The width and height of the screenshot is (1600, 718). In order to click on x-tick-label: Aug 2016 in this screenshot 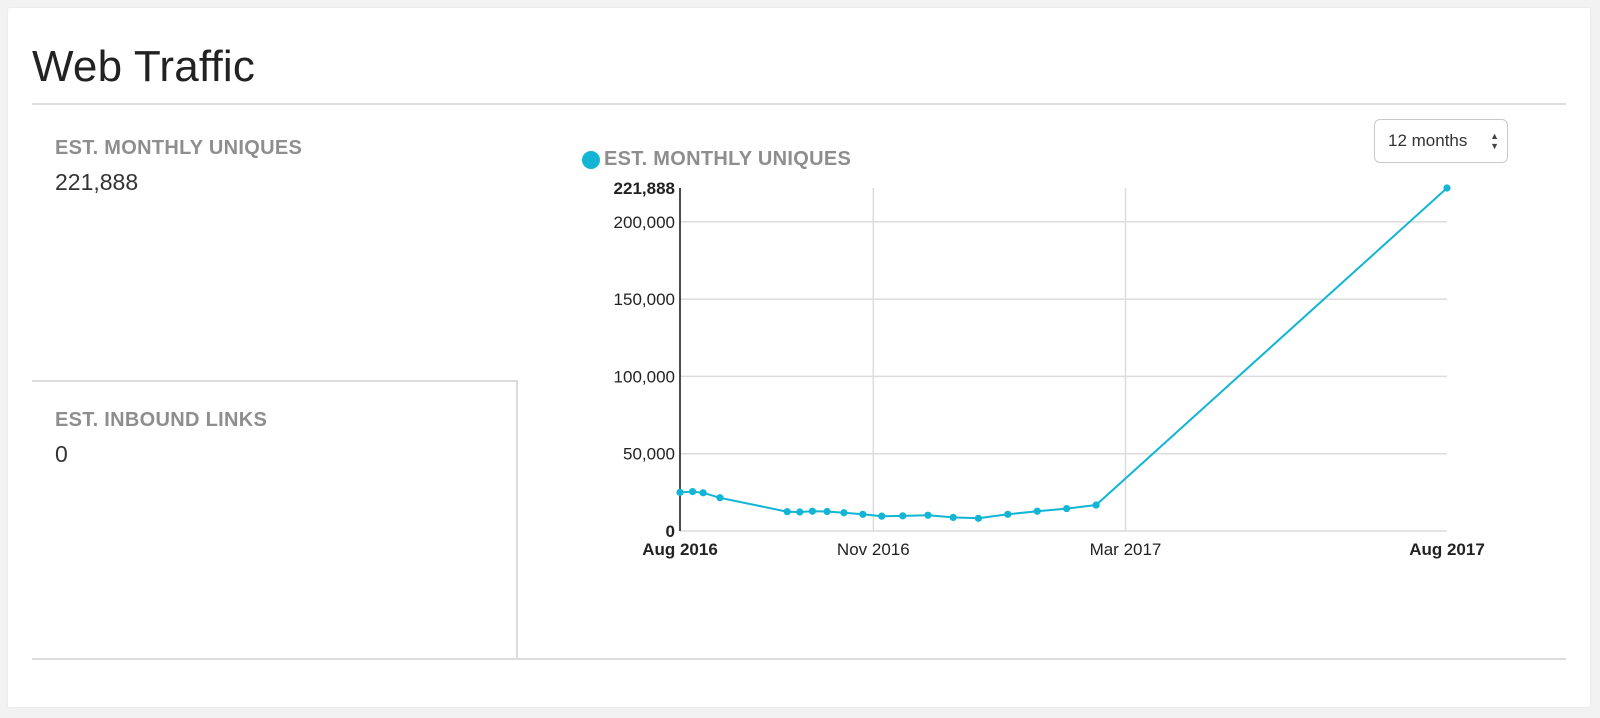, I will do `click(680, 549)`.